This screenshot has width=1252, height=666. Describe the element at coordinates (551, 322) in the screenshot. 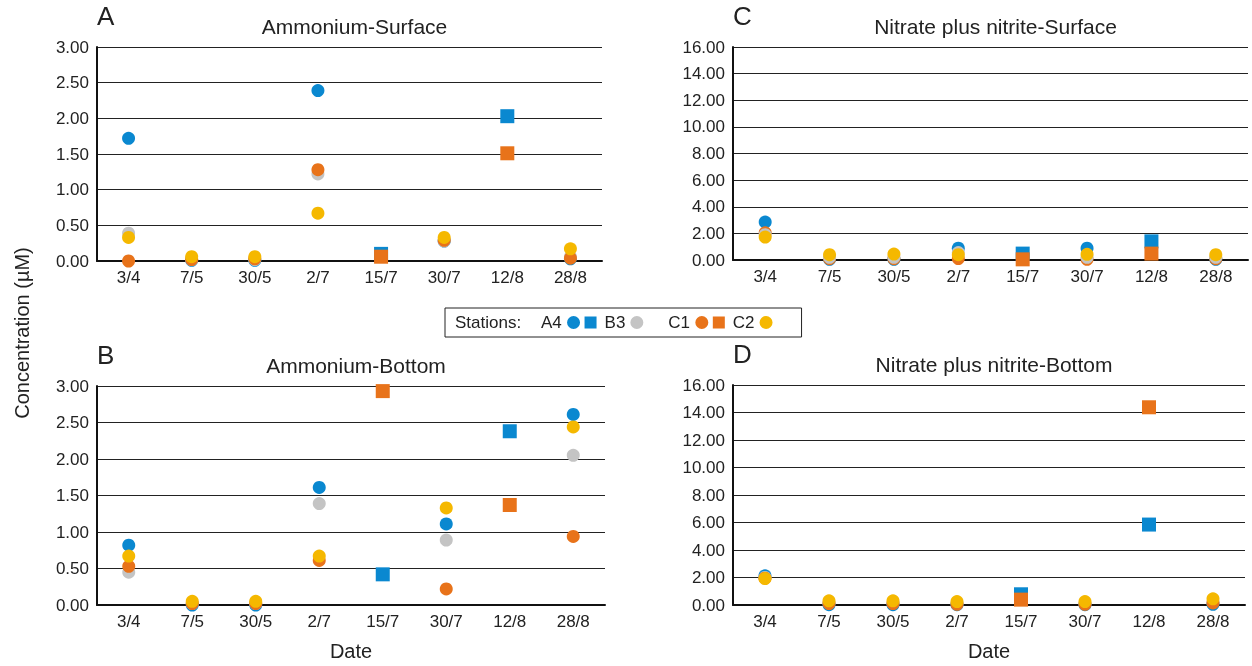

I see `legend-label: A4` at that location.